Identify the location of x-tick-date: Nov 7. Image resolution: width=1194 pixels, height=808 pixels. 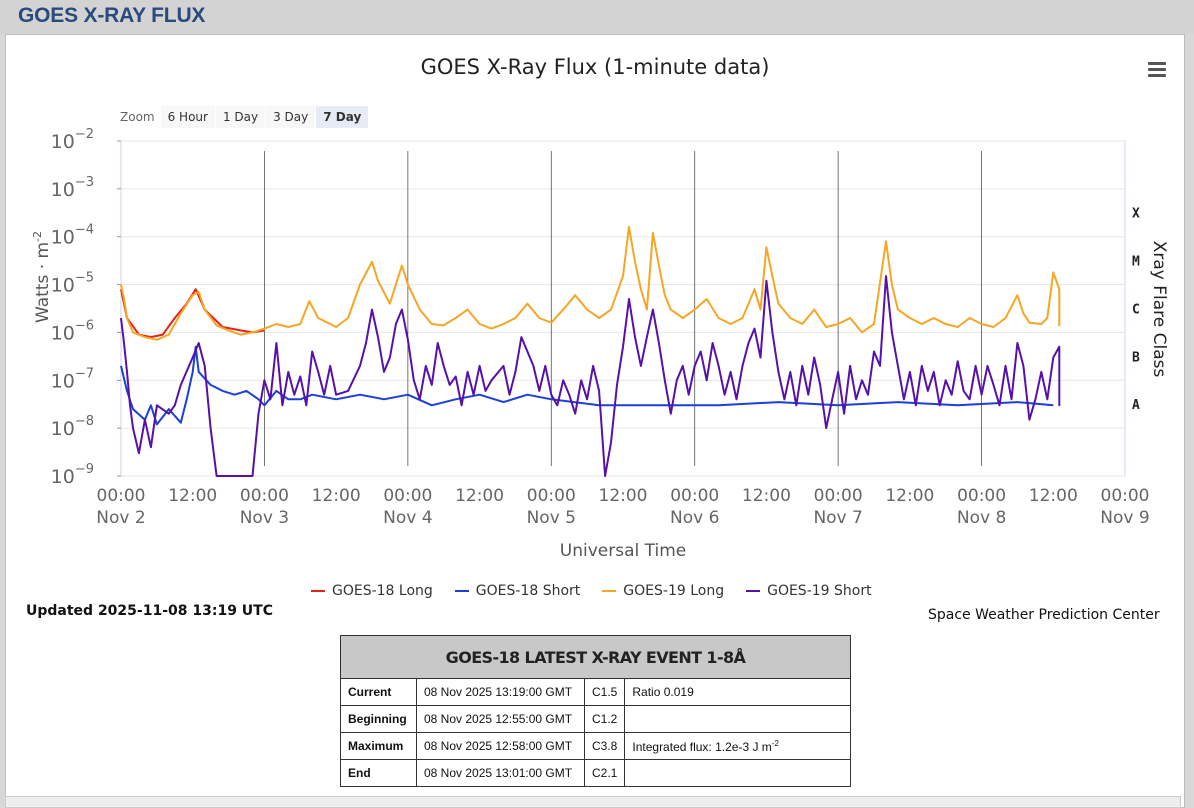
(837, 518).